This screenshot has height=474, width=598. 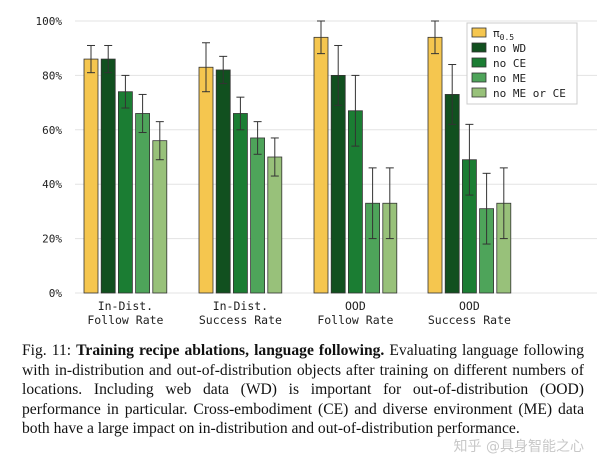 I want to click on legend: π0.5no WD no CE no ME no ME or CE, so click(x=522, y=63).